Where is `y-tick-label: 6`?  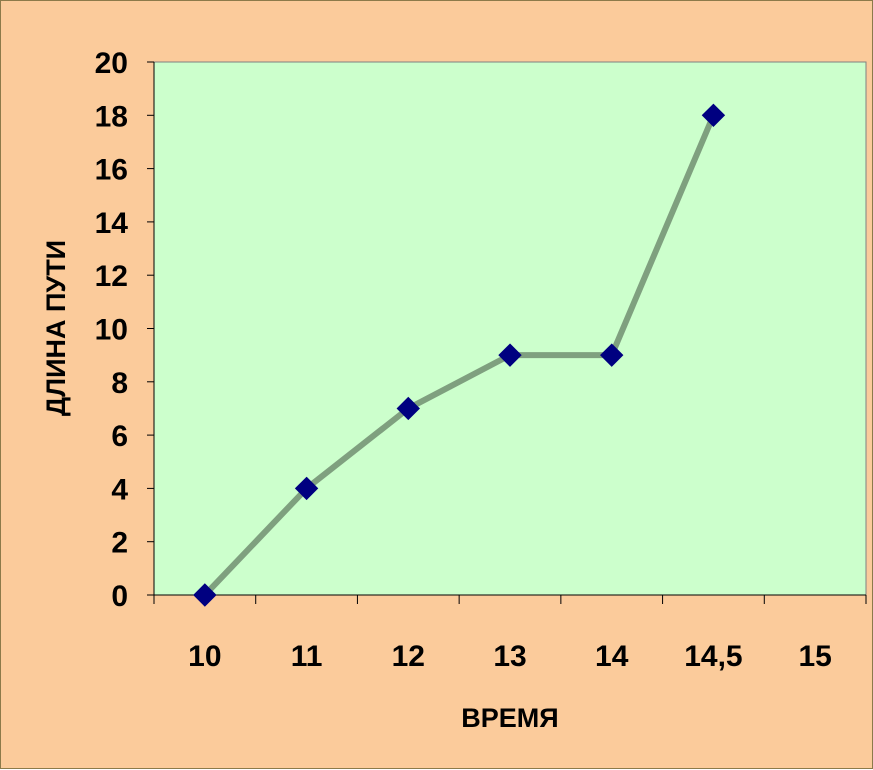 y-tick-label: 6 is located at coordinates (119, 436).